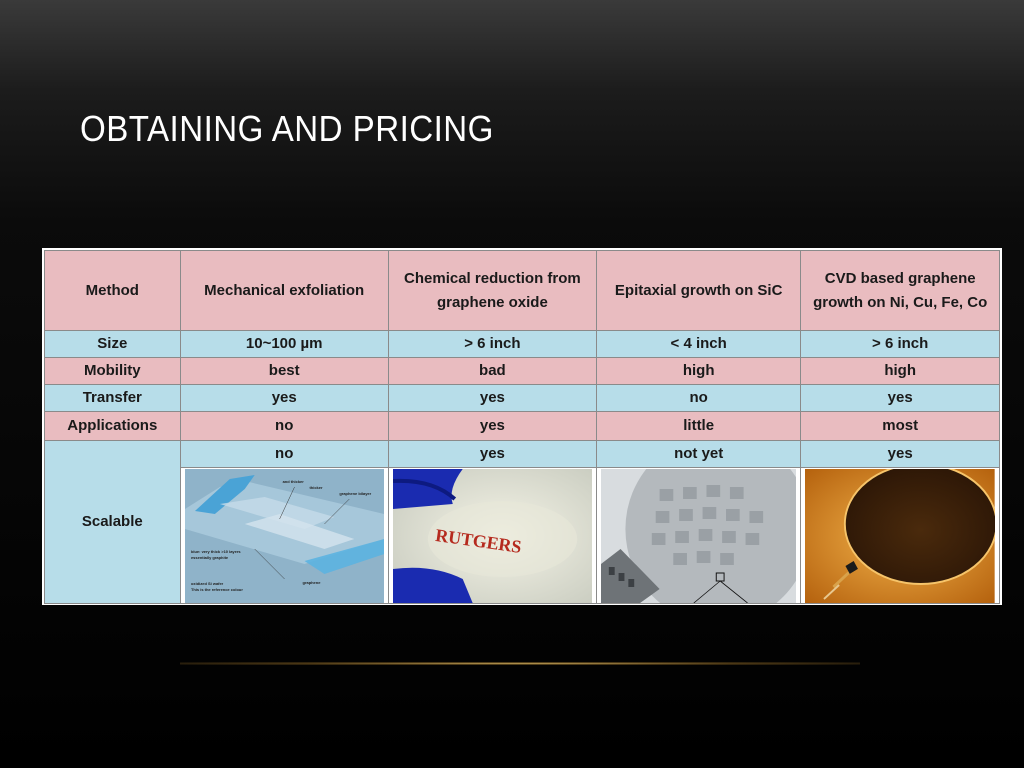 The image size is (1024, 768). I want to click on table-row: Mobility best bad high high, so click(522, 371).